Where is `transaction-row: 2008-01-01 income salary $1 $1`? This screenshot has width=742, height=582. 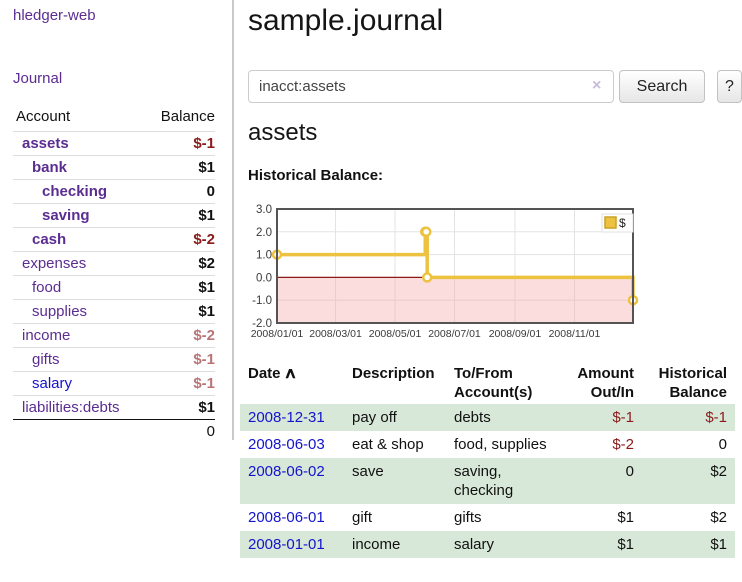
transaction-row: 2008-01-01 income salary $1 $1 is located at coordinates (487, 544).